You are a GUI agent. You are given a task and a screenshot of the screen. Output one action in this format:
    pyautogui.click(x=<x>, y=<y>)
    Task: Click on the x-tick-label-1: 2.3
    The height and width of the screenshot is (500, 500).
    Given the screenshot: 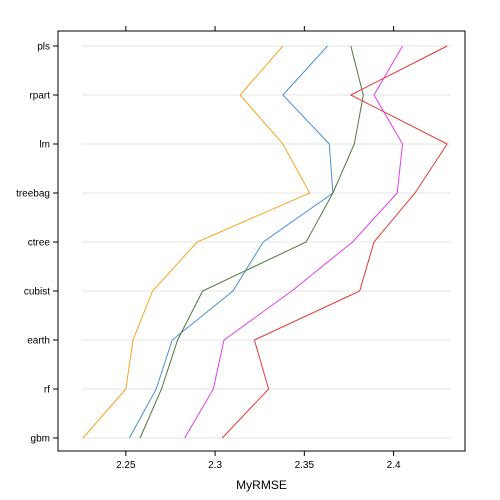 What is the action you would take?
    pyautogui.click(x=215, y=465)
    